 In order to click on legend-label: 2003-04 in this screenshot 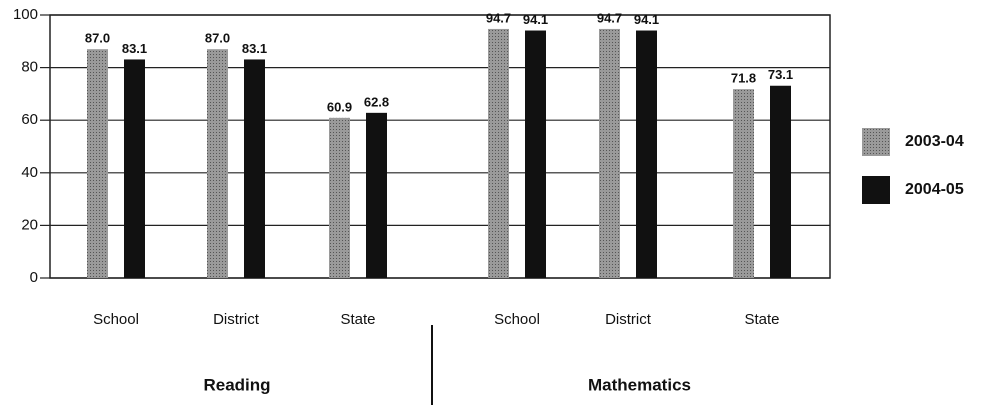, I will do `click(934, 141)`.